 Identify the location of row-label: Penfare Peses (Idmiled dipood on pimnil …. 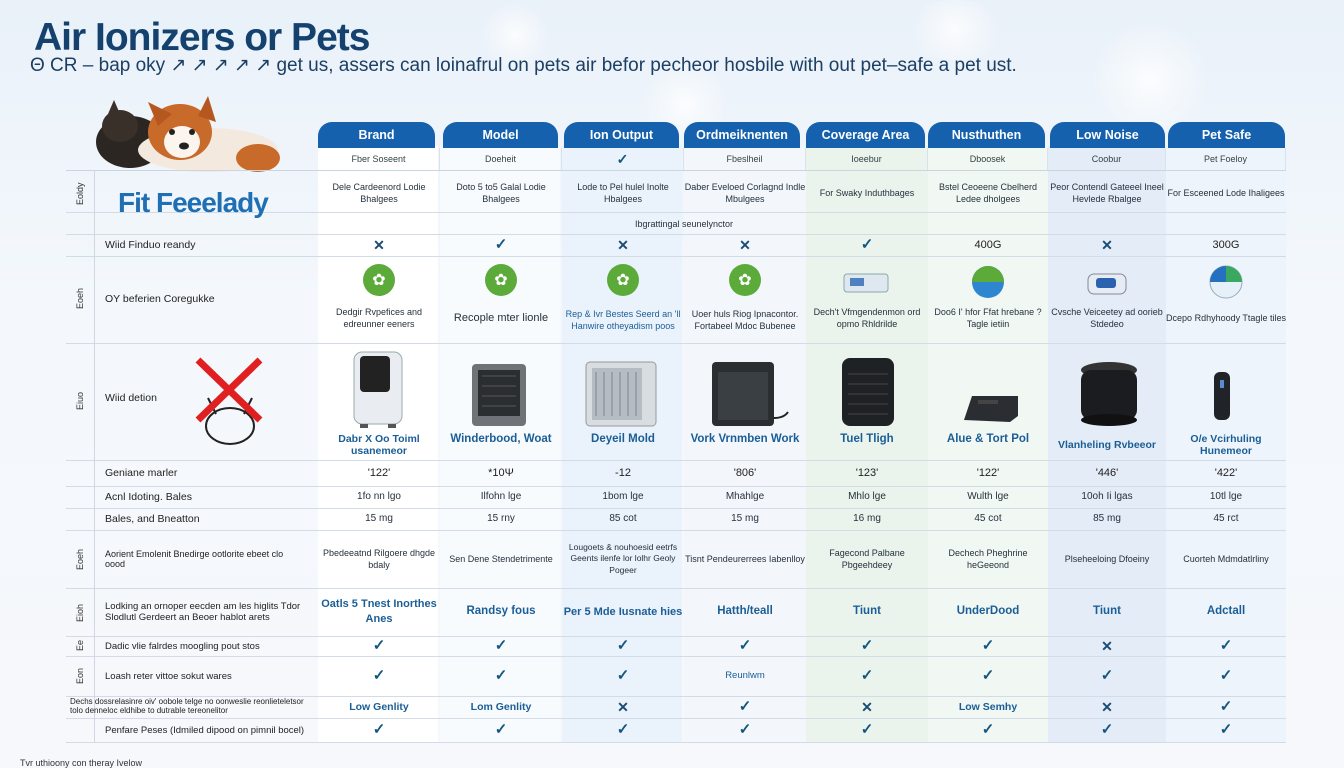
(205, 730).